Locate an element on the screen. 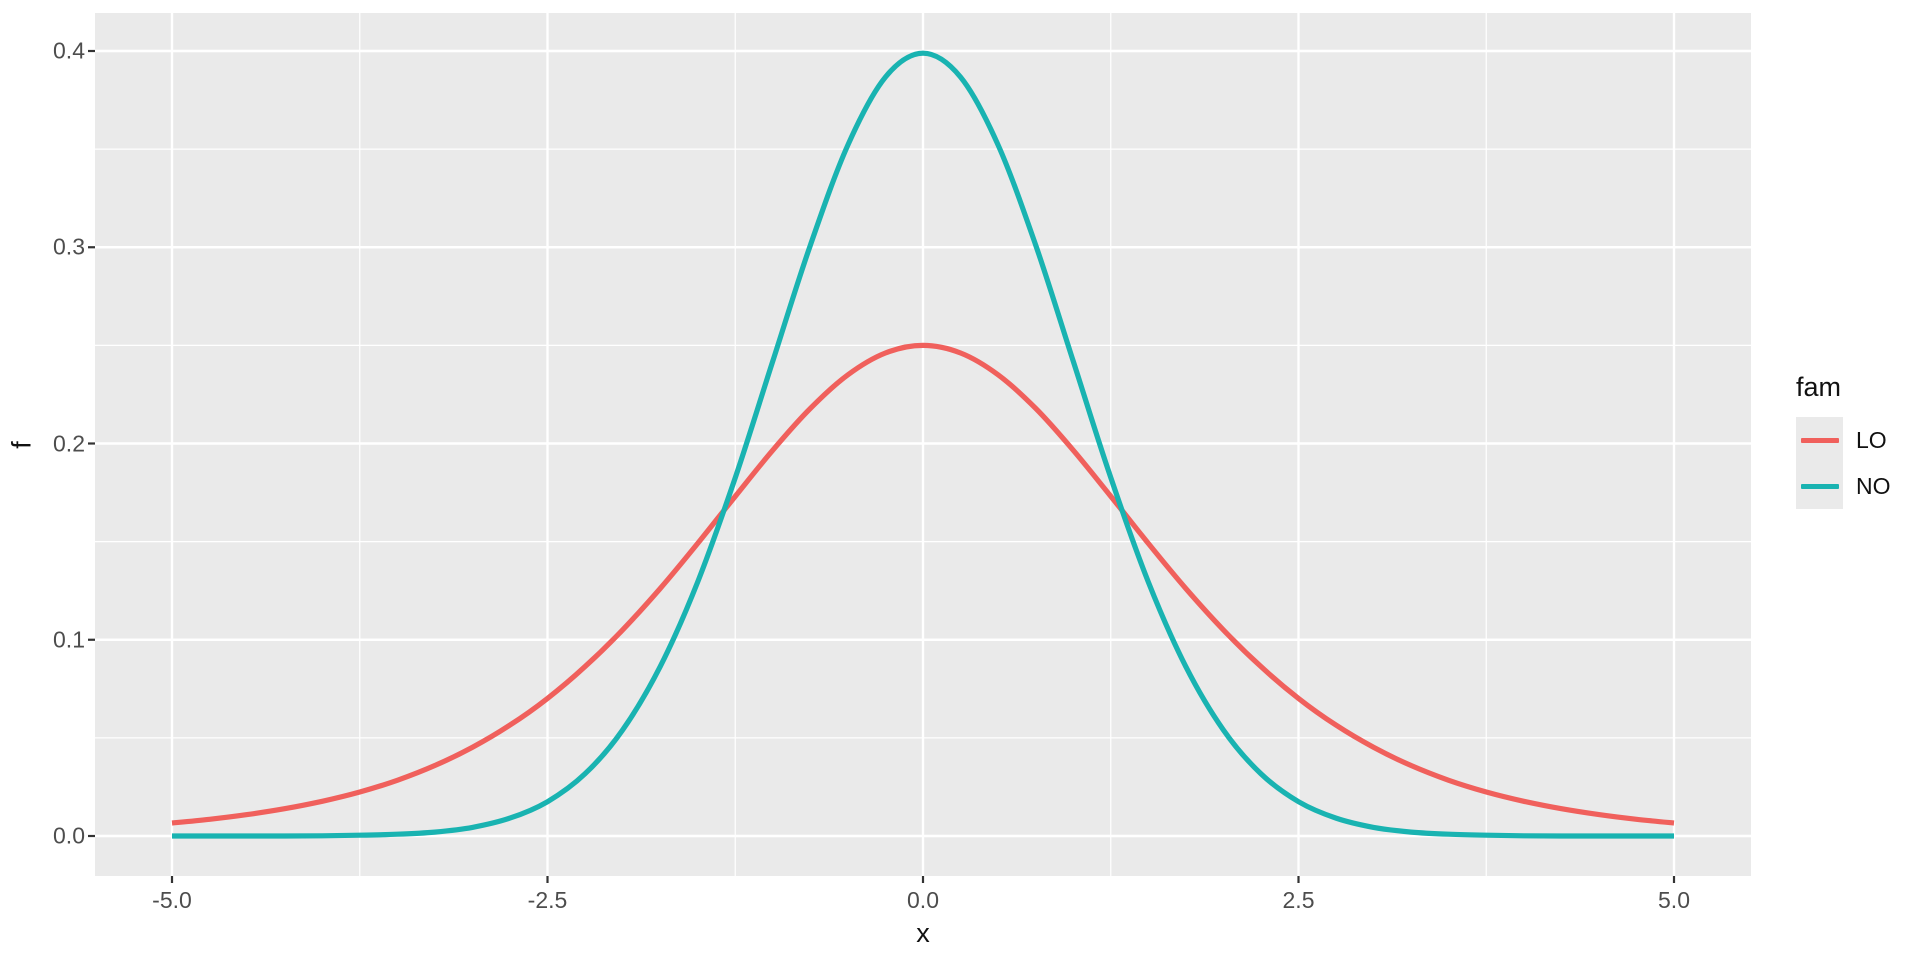 The width and height of the screenshot is (1920, 960). legend-key-lo is located at coordinates (1819, 440).